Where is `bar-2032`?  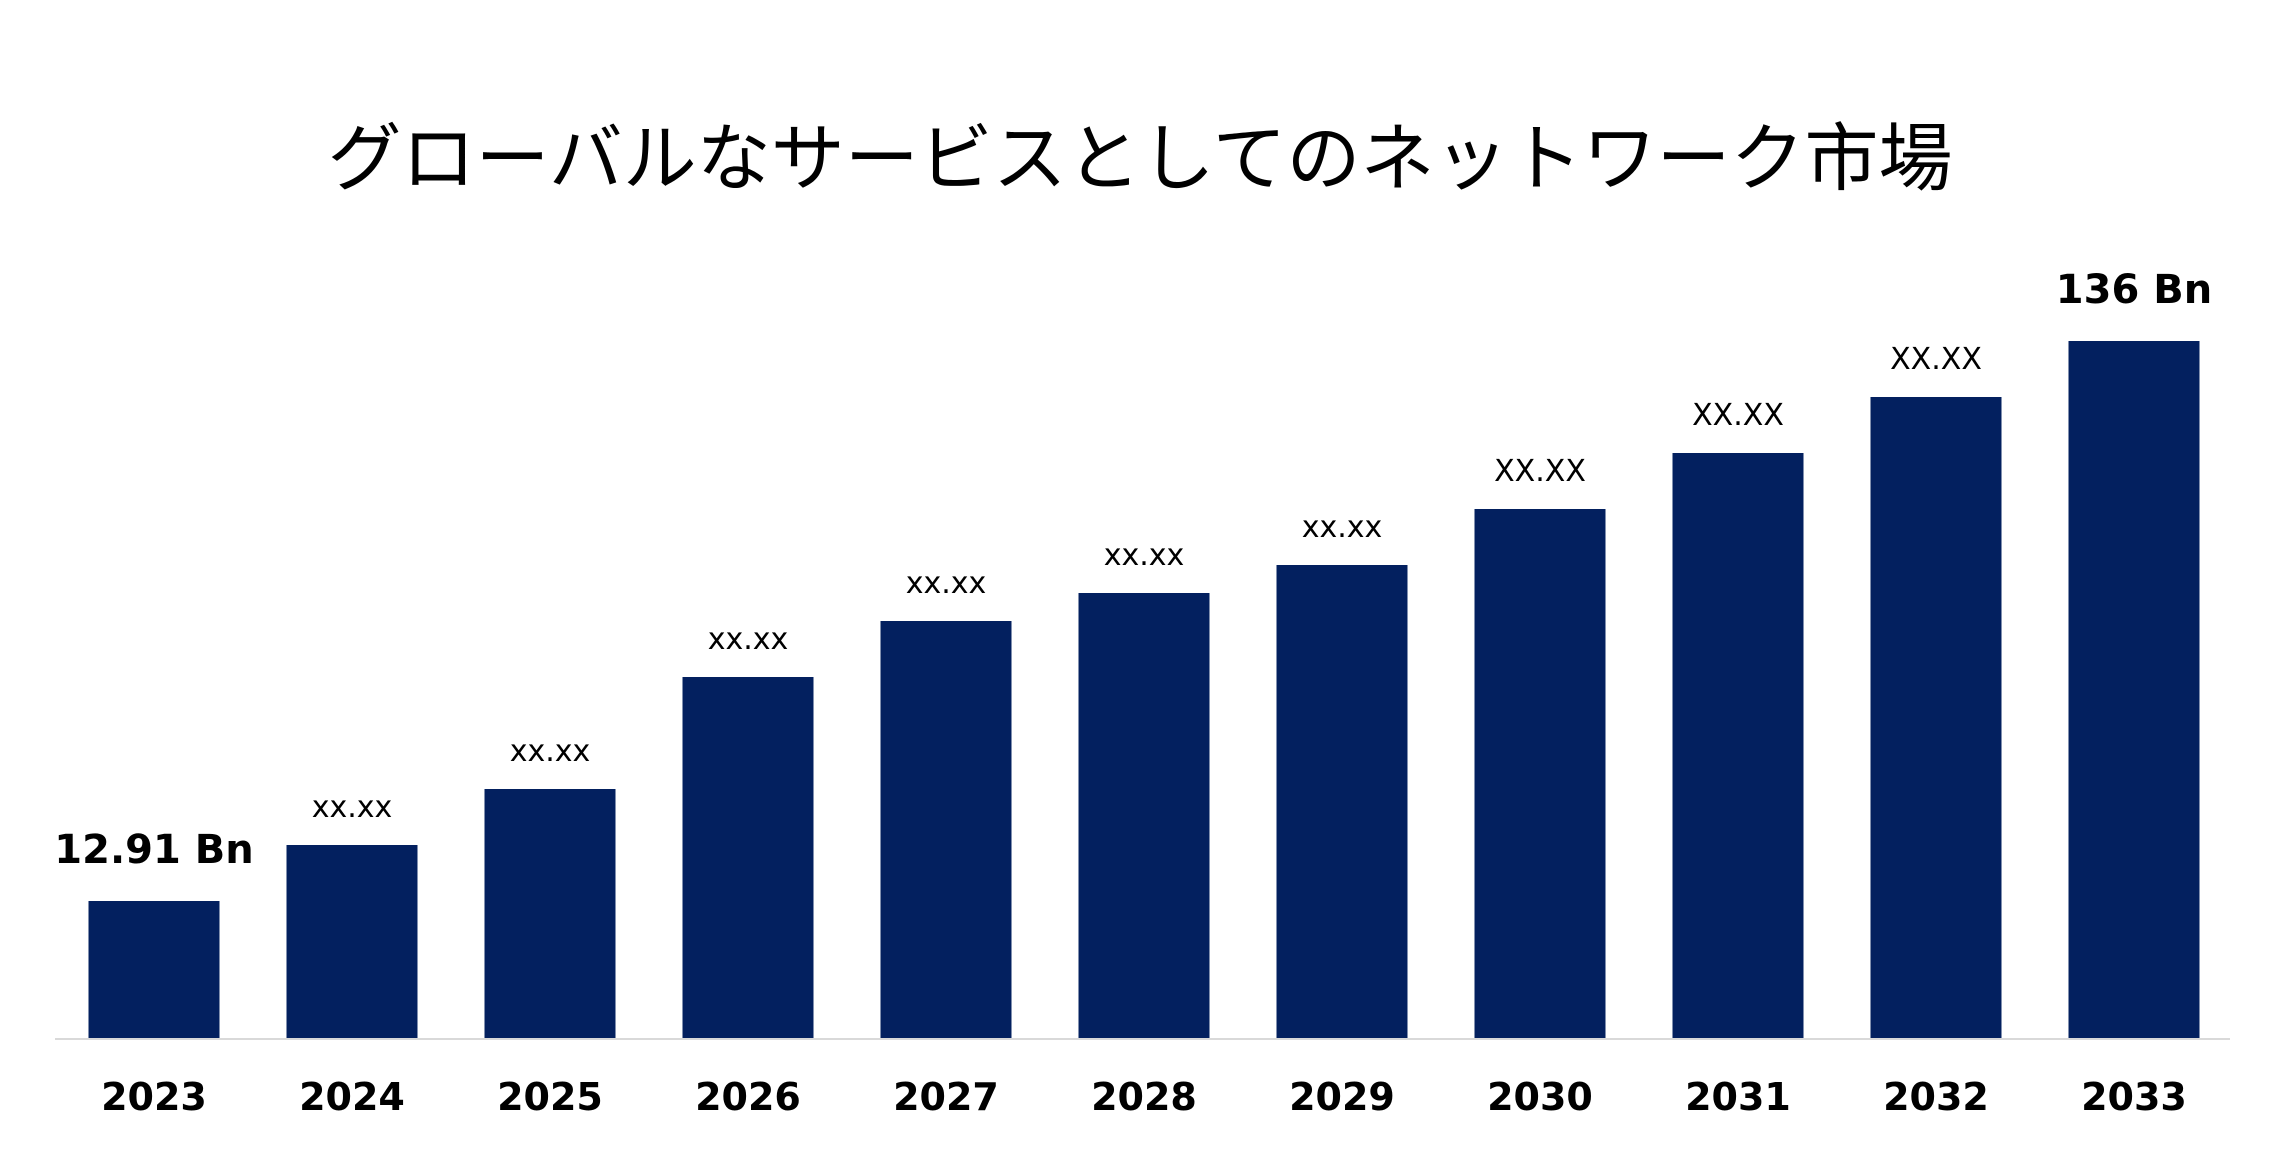 bar-2032 is located at coordinates (1936, 718).